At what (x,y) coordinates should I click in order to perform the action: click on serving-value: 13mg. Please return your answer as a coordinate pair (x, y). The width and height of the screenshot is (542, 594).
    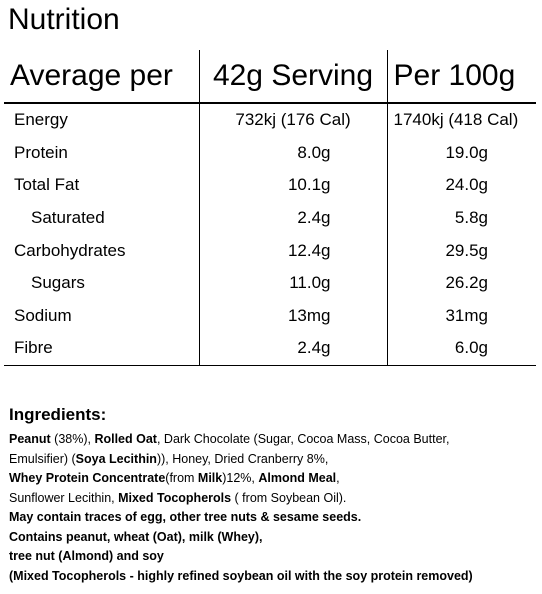
    Looking at the image, I should click on (292, 316).